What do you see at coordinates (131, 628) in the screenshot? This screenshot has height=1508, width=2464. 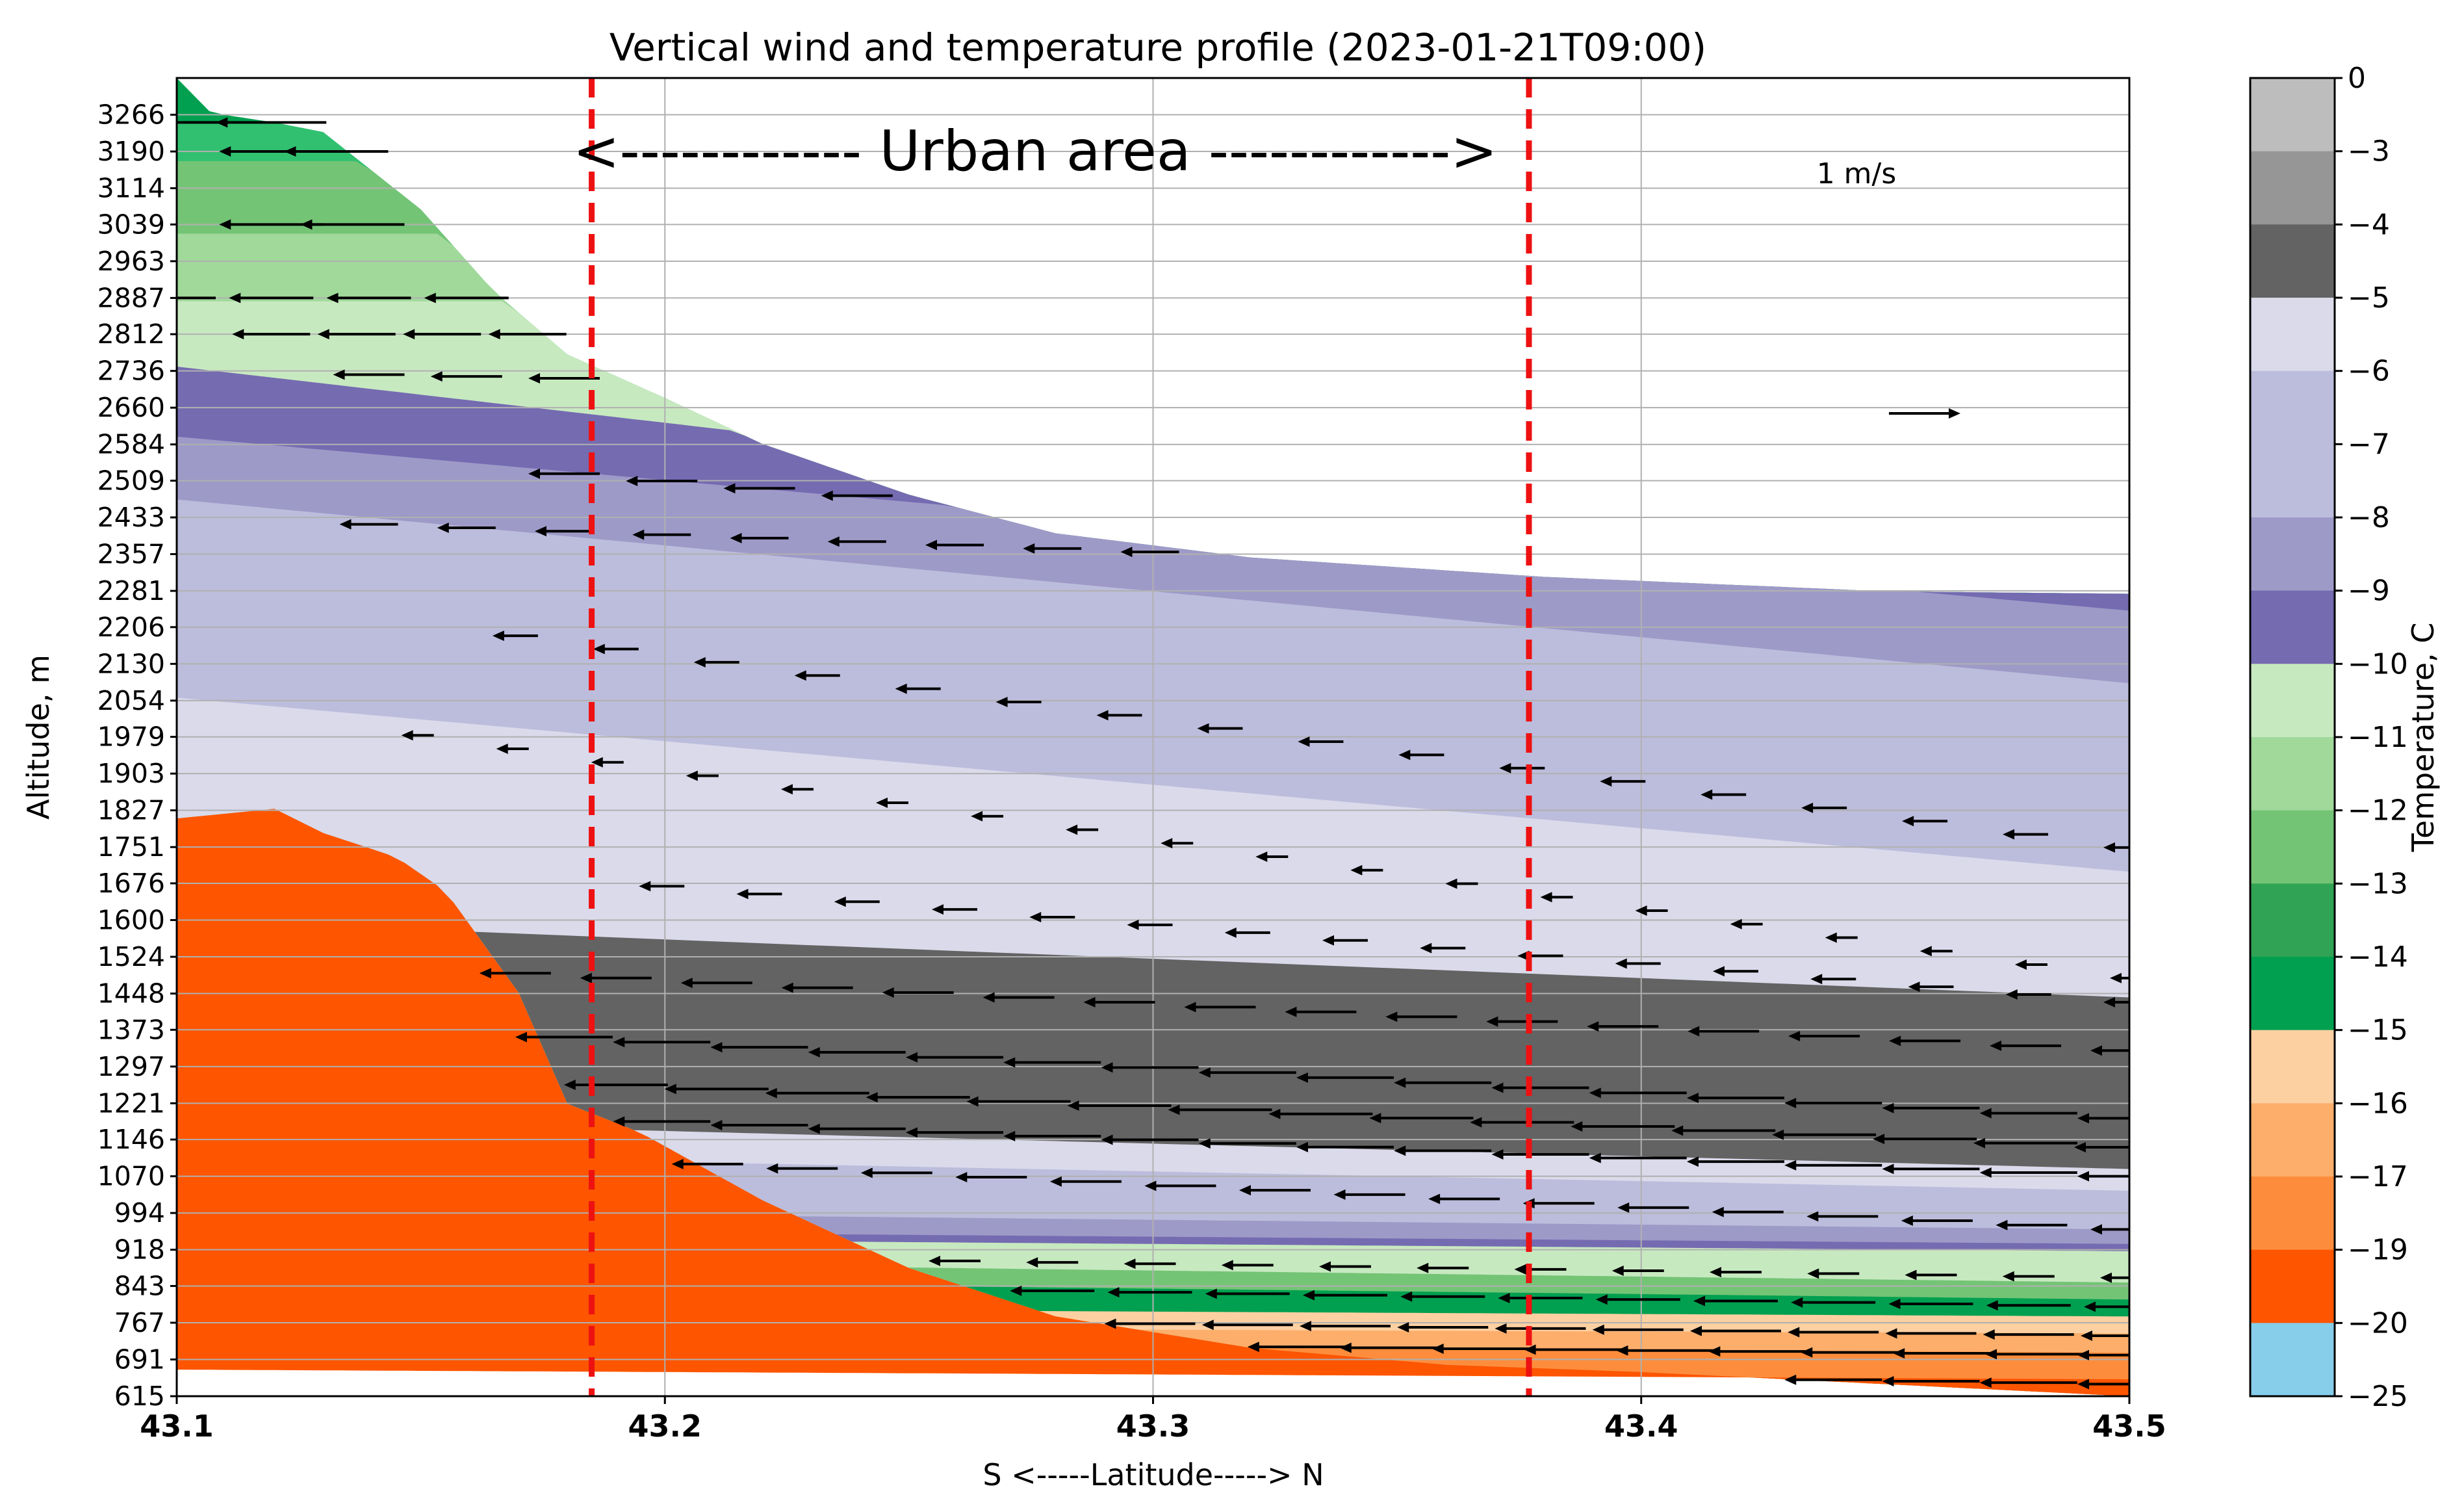 I see `y-tick-label: 2206` at bounding box center [131, 628].